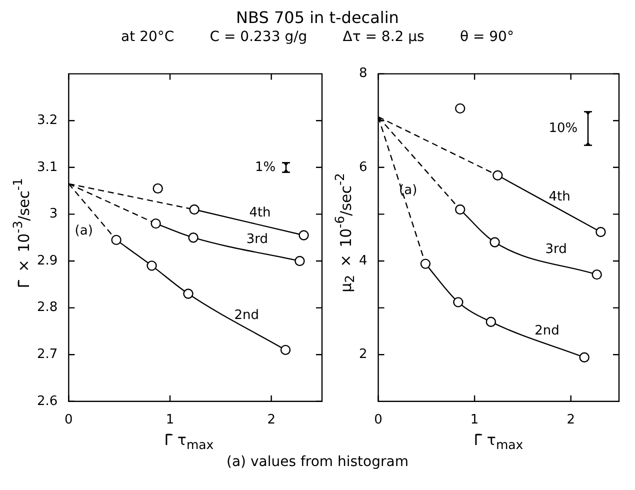  I want to click on y-tick-label: 2.7, so click(47, 354).